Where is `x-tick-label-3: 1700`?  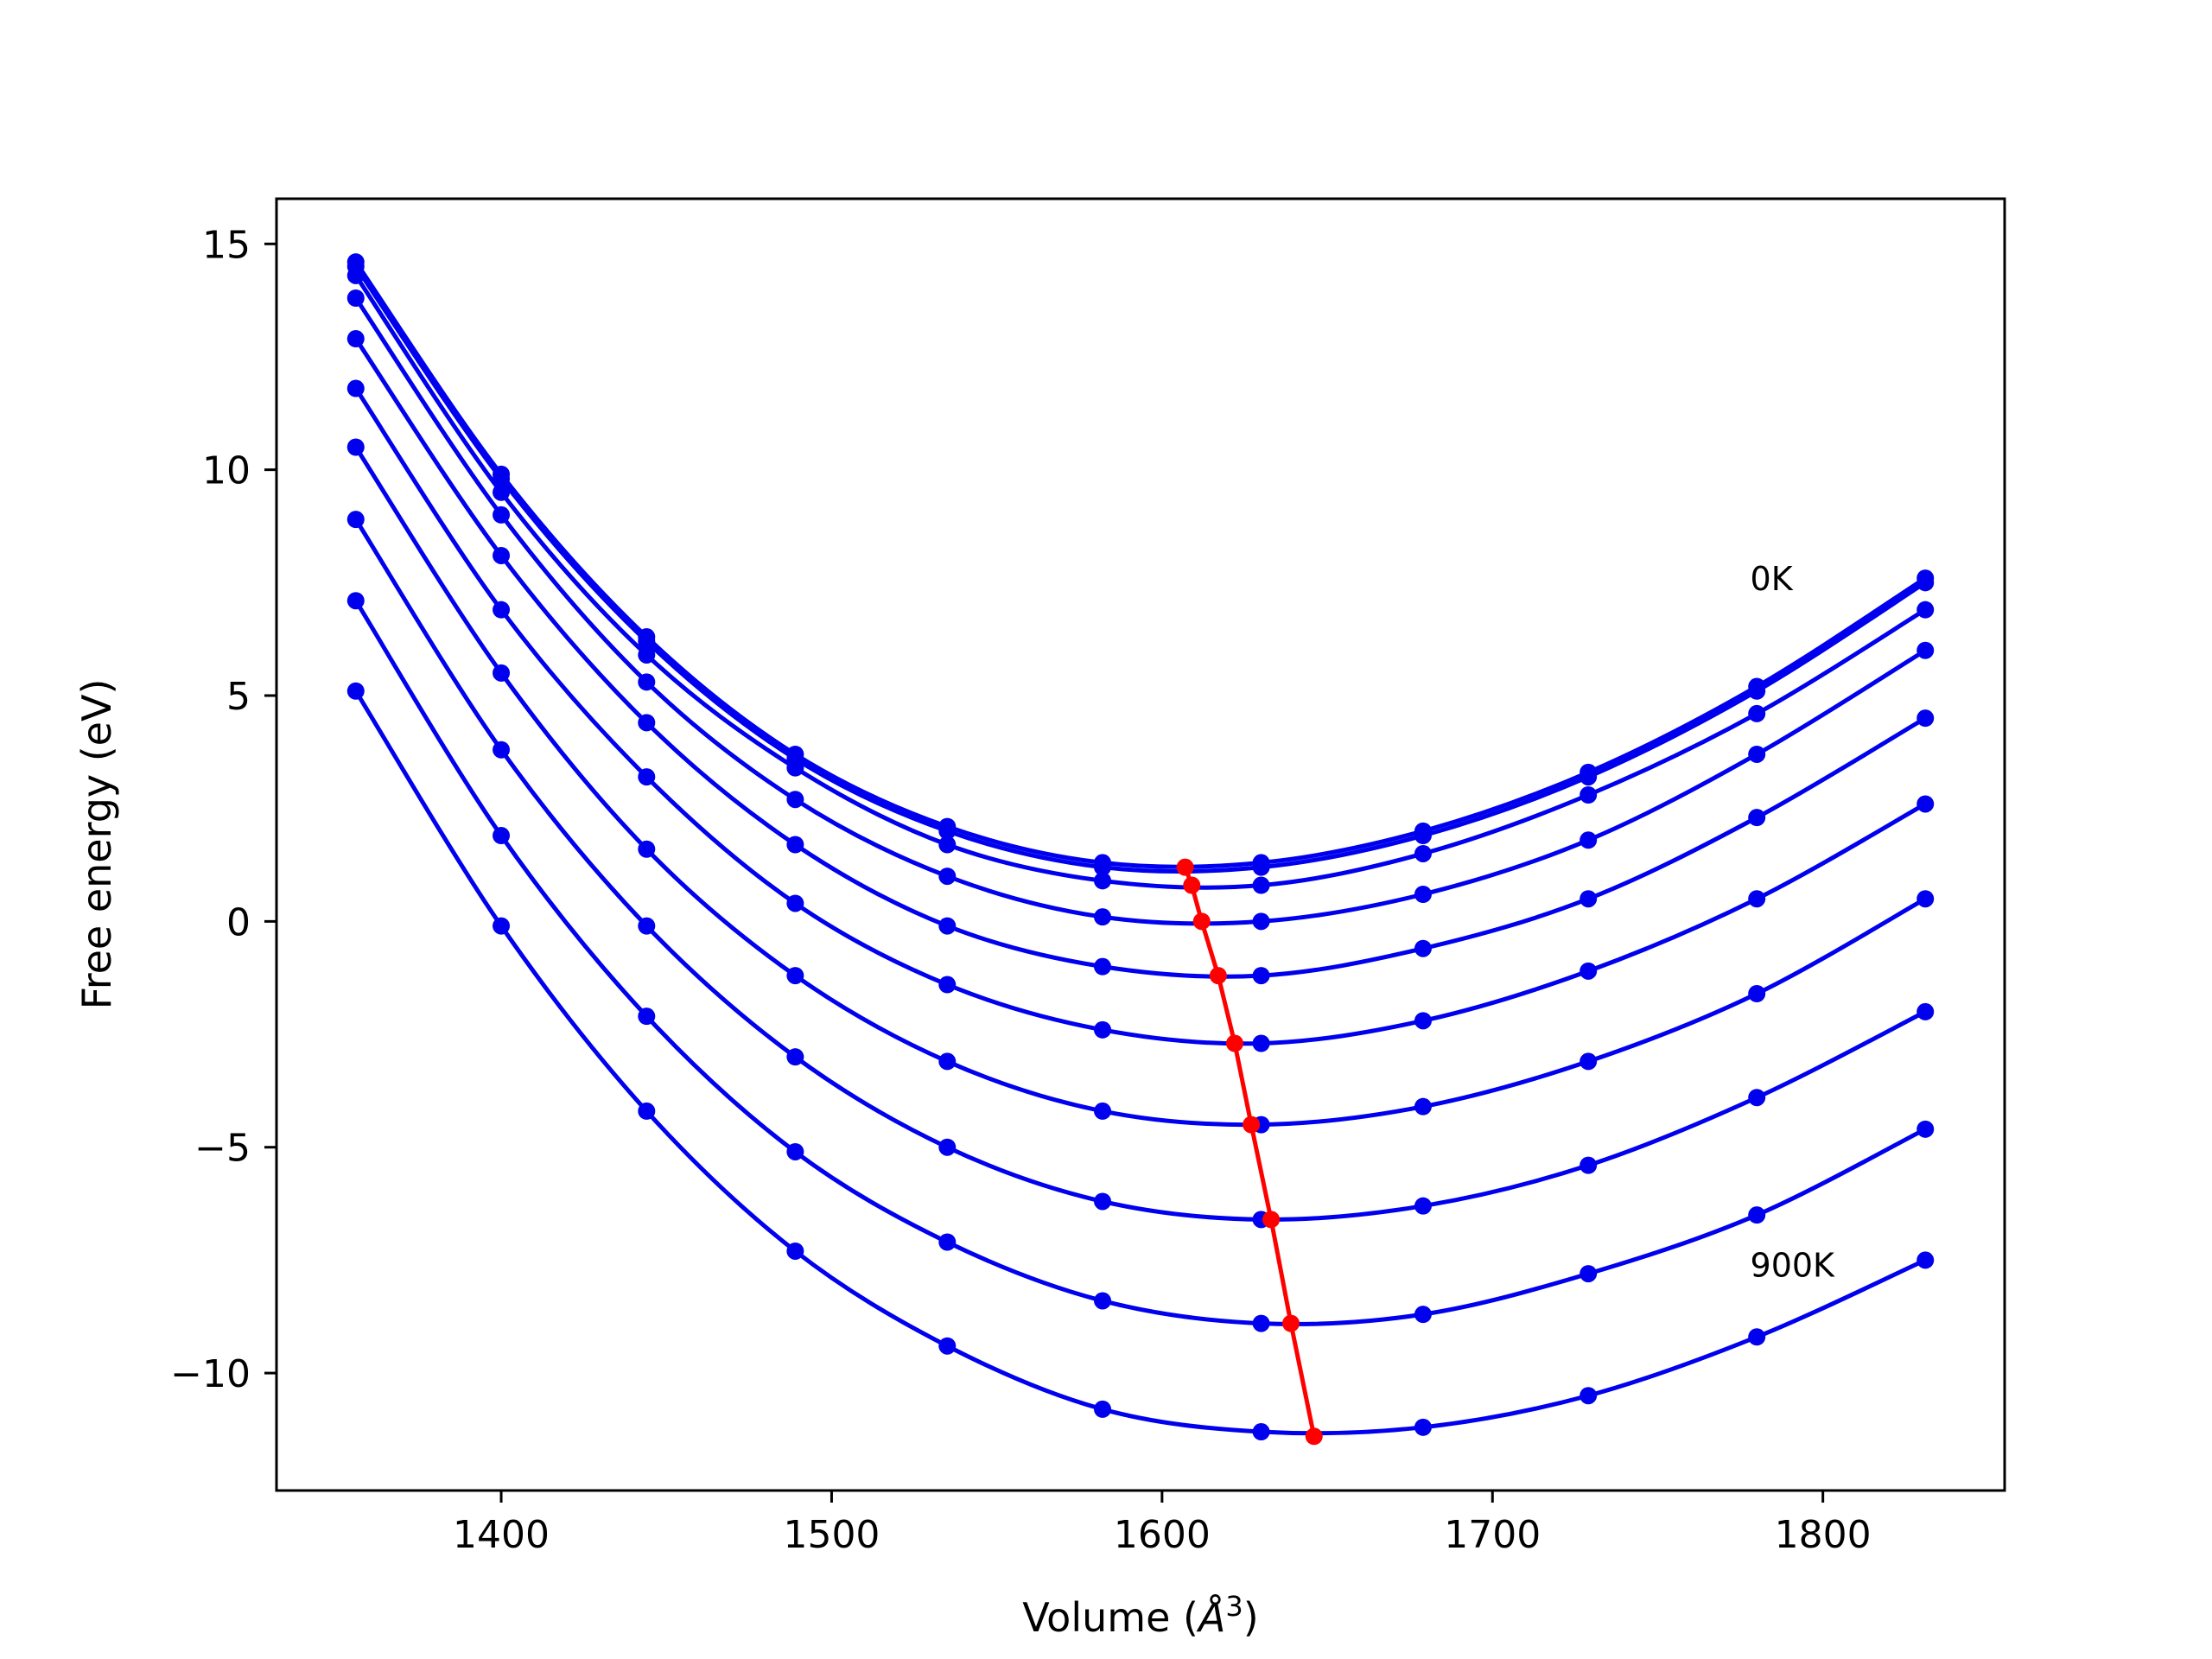
x-tick-label-3: 1700 is located at coordinates (1492, 1535).